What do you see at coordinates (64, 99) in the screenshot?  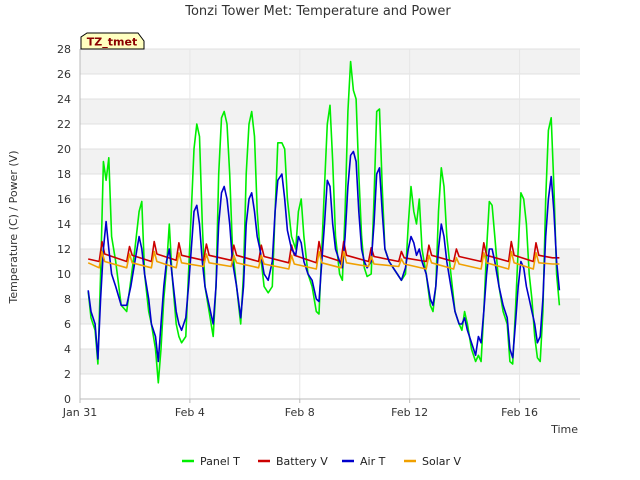 I see `y-tick-label: 24` at bounding box center [64, 99].